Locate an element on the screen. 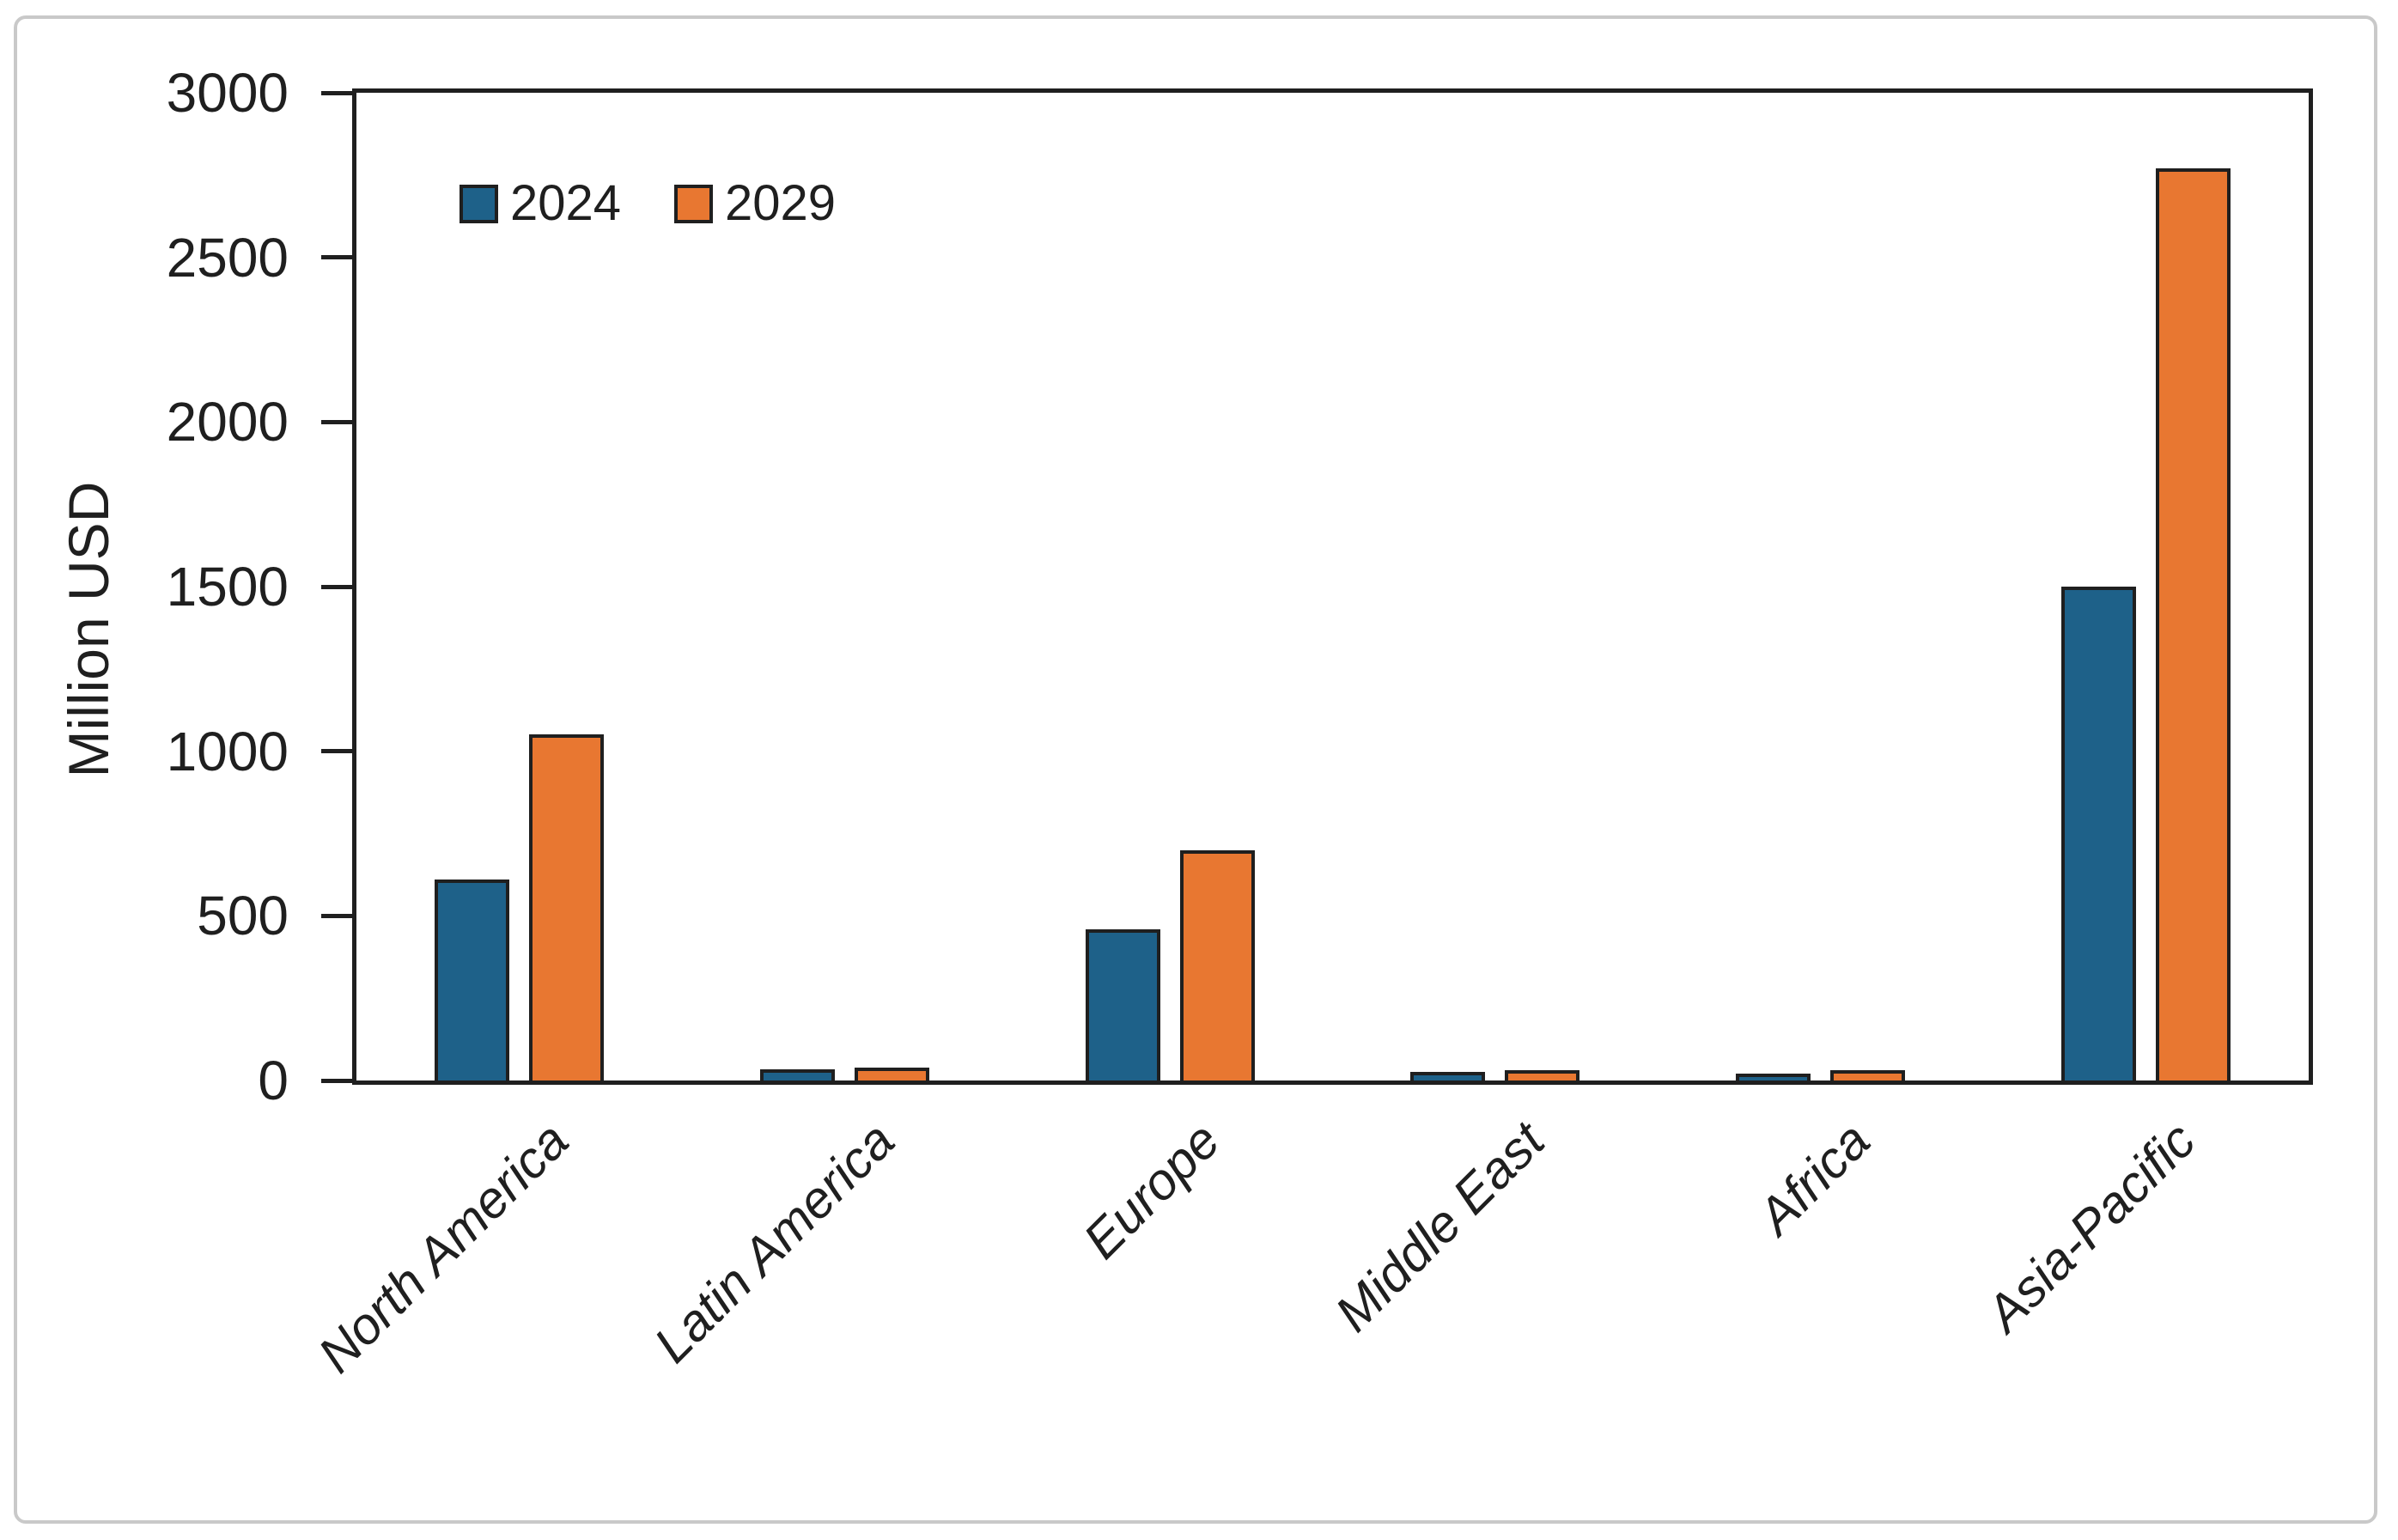 This screenshot has width=2398, height=1540. bar-2024-north-america is located at coordinates (471, 980).